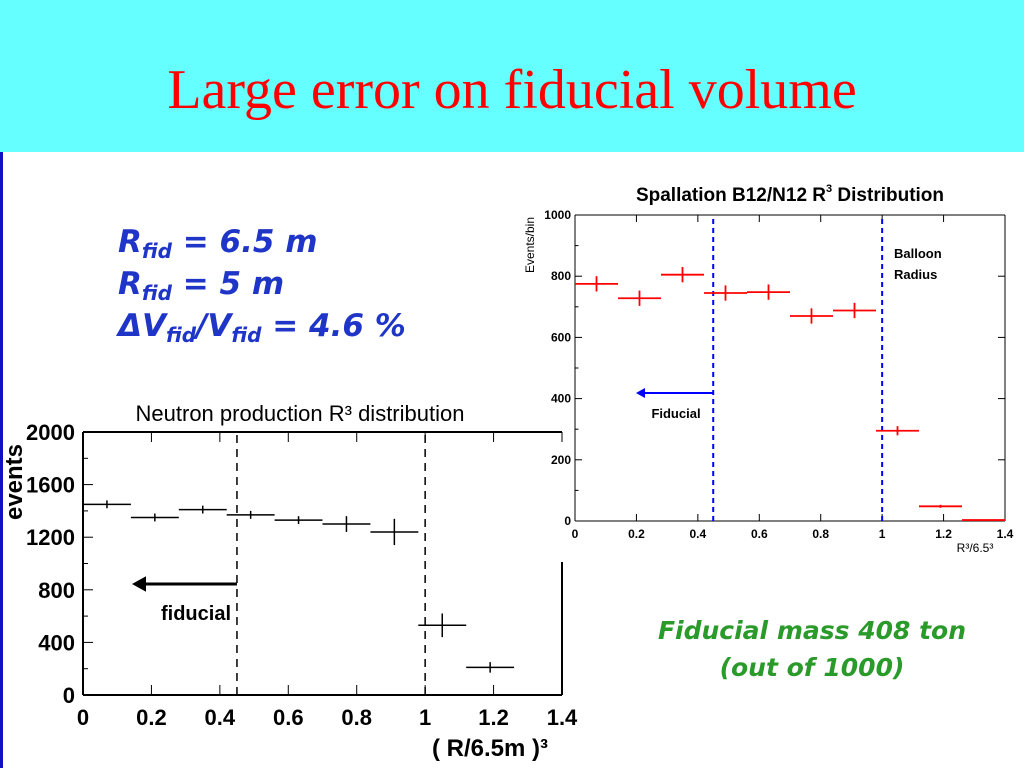 This screenshot has height=768, width=1024. Describe the element at coordinates (675, 413) in the screenshot. I see `fiducial-label: Fiducial` at that location.